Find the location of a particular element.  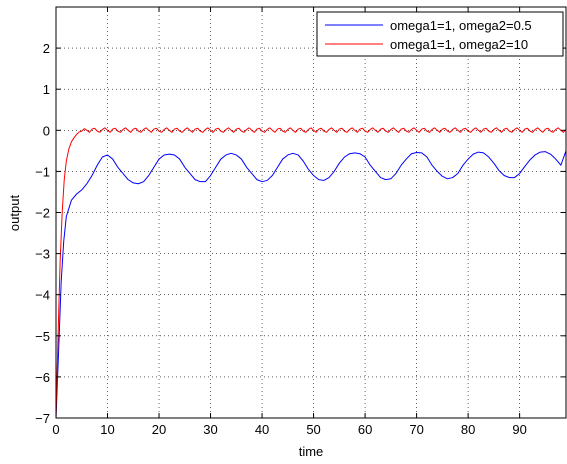

y-tick-label: −1 is located at coordinates (42, 171).